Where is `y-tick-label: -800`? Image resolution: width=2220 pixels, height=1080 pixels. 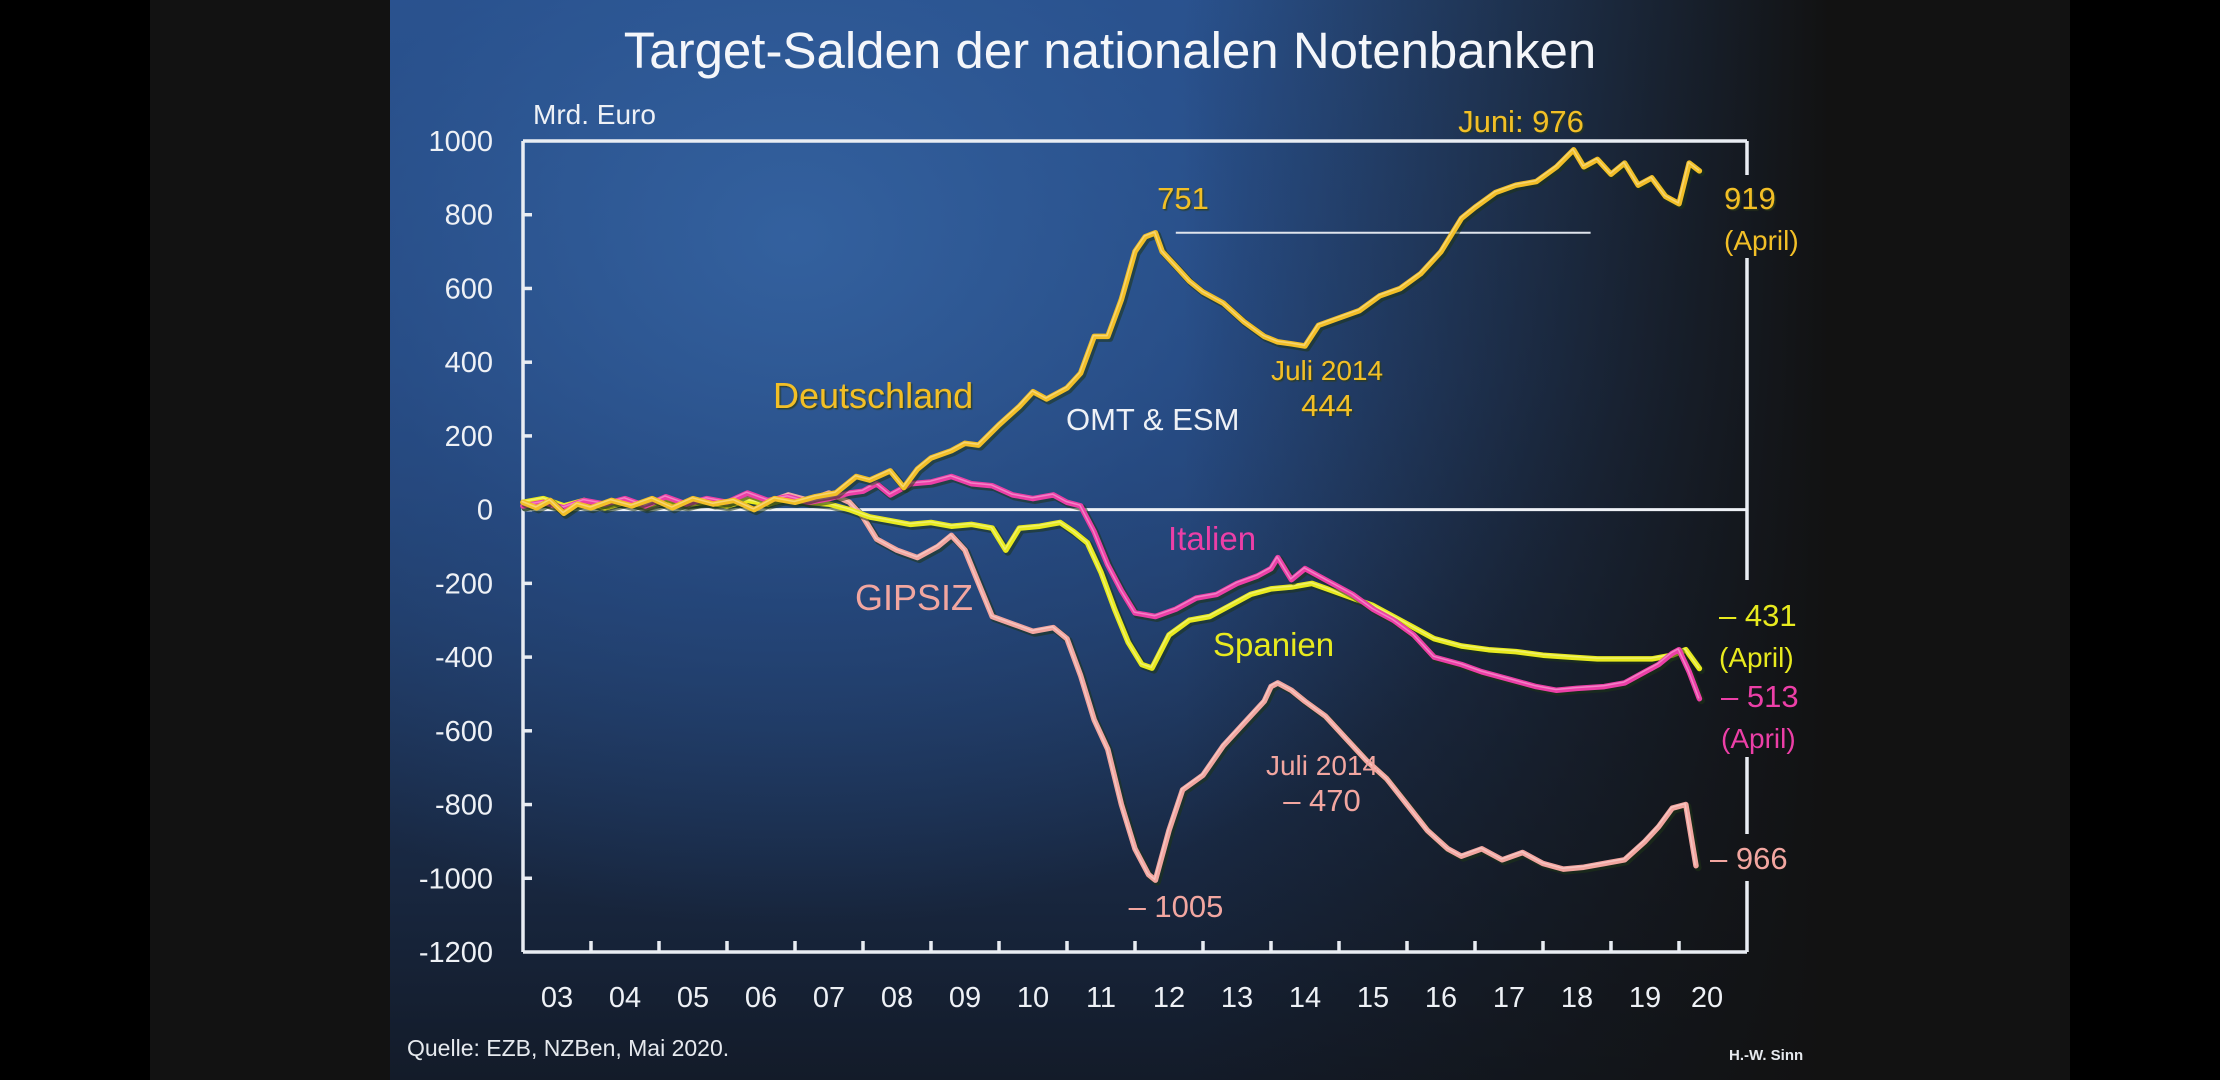
y-tick-label: -800 is located at coordinates (464, 806).